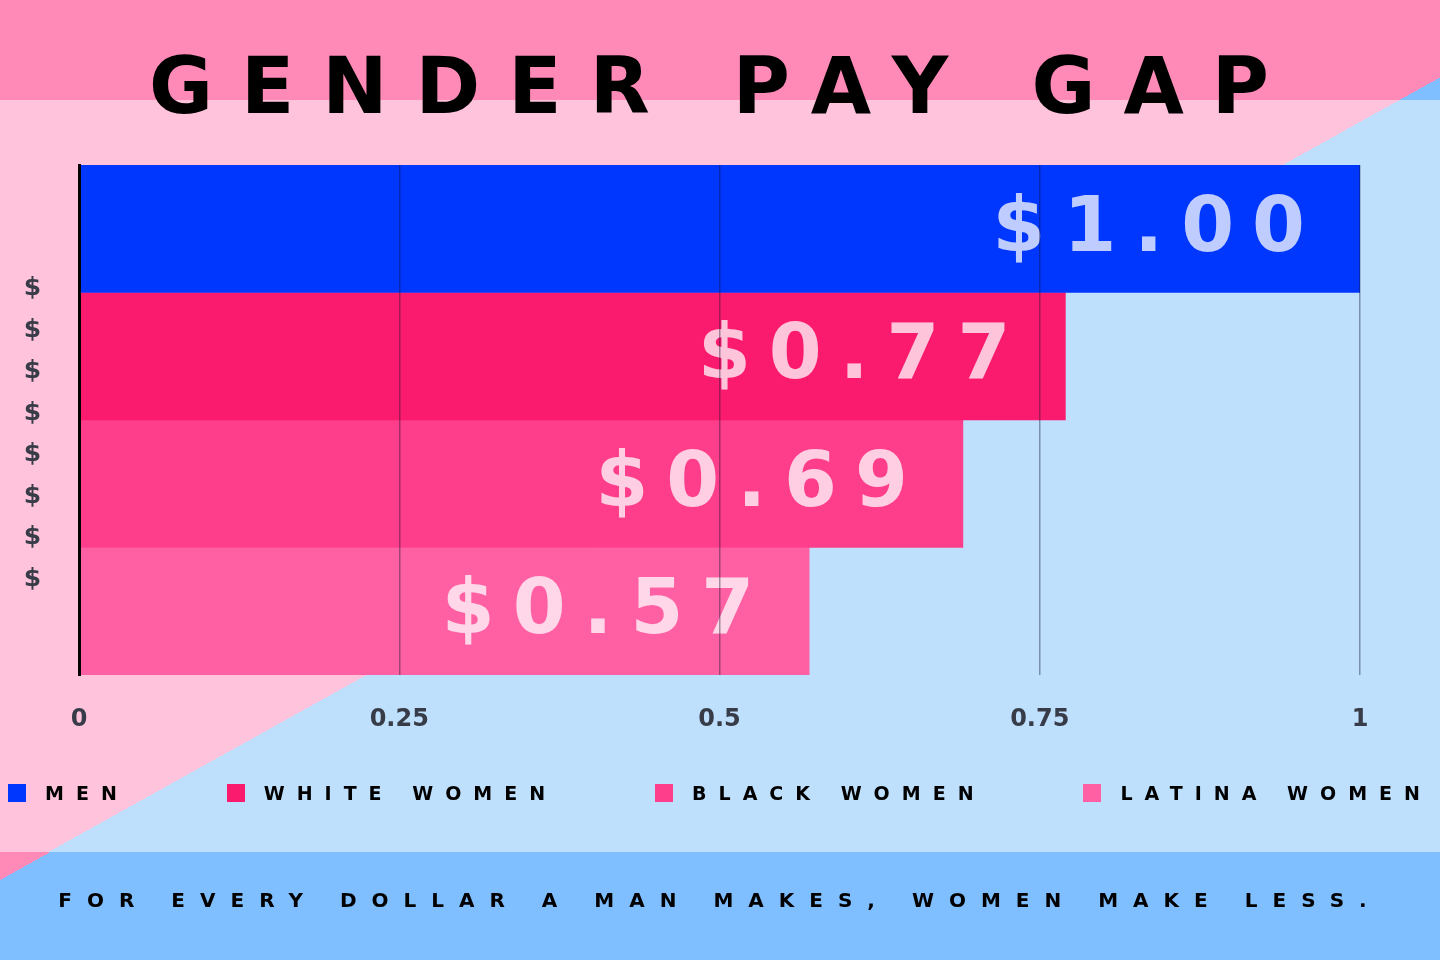 The width and height of the screenshot is (1440, 960). What do you see at coordinates (723, 86) in the screenshot?
I see `chart-title: GENDER PAY GAP` at bounding box center [723, 86].